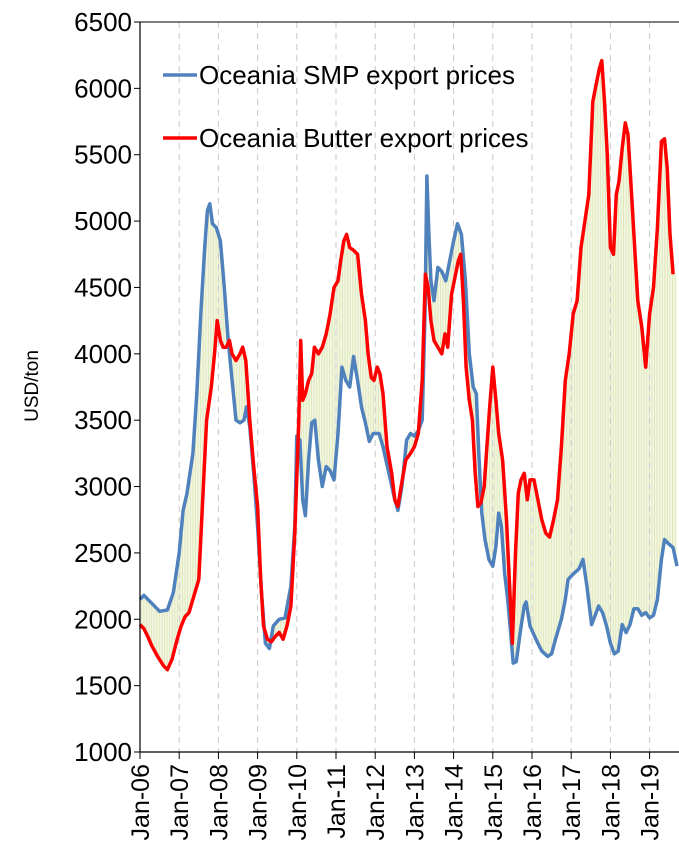  I want to click on x-tick-label: Jan-11, so click(337, 801).